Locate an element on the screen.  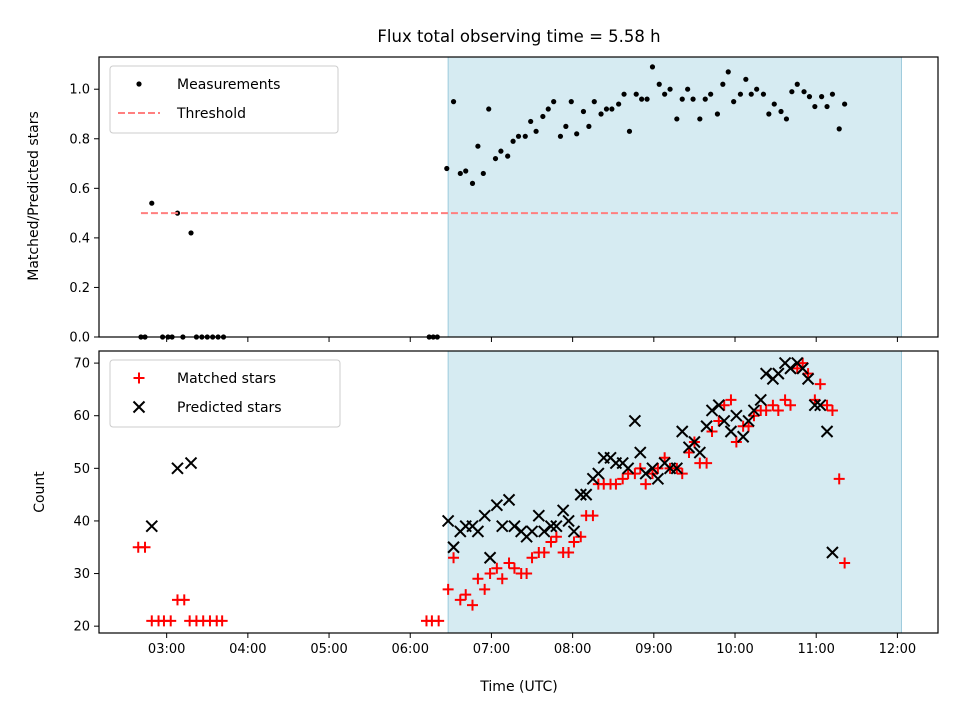
legend: Measurements Threshold is located at coordinates (224, 99).